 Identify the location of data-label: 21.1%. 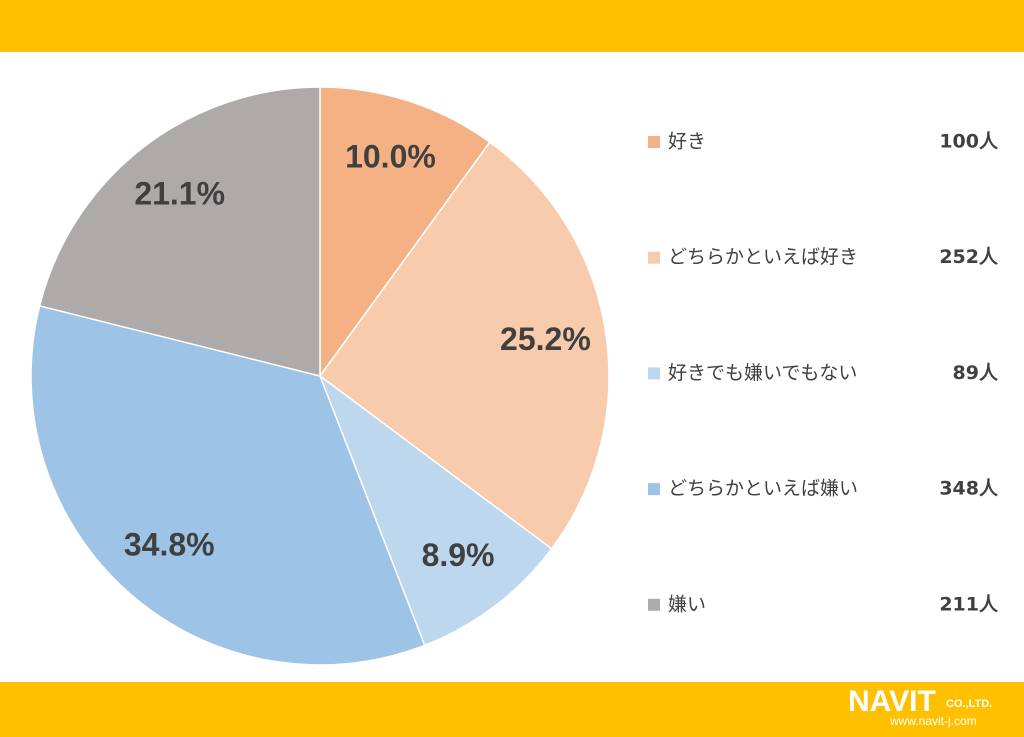
(179, 194).